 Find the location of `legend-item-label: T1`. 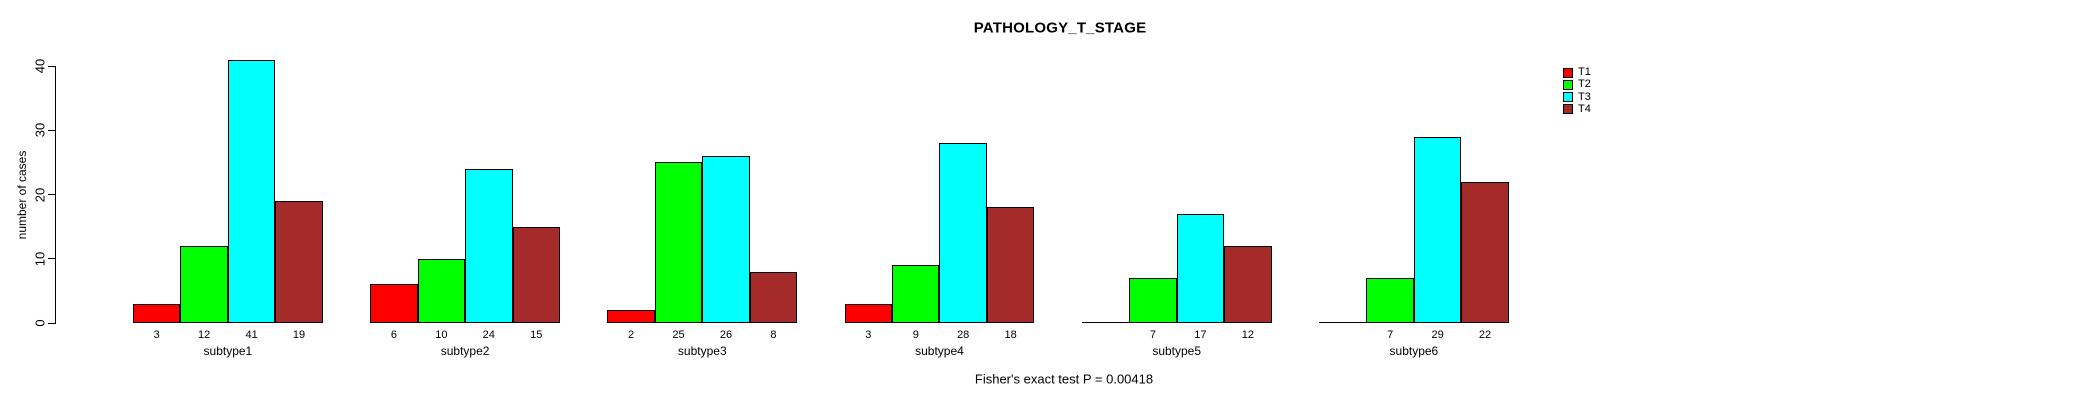

legend-item-label: T1 is located at coordinates (1584, 72).